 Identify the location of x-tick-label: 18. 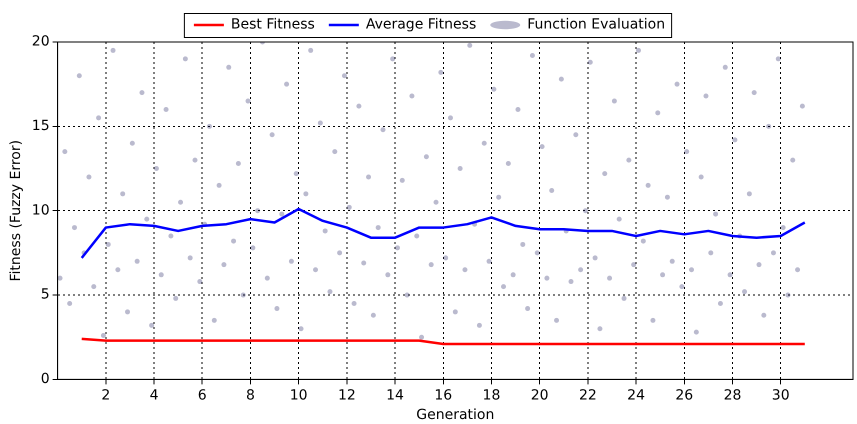
(491, 395).